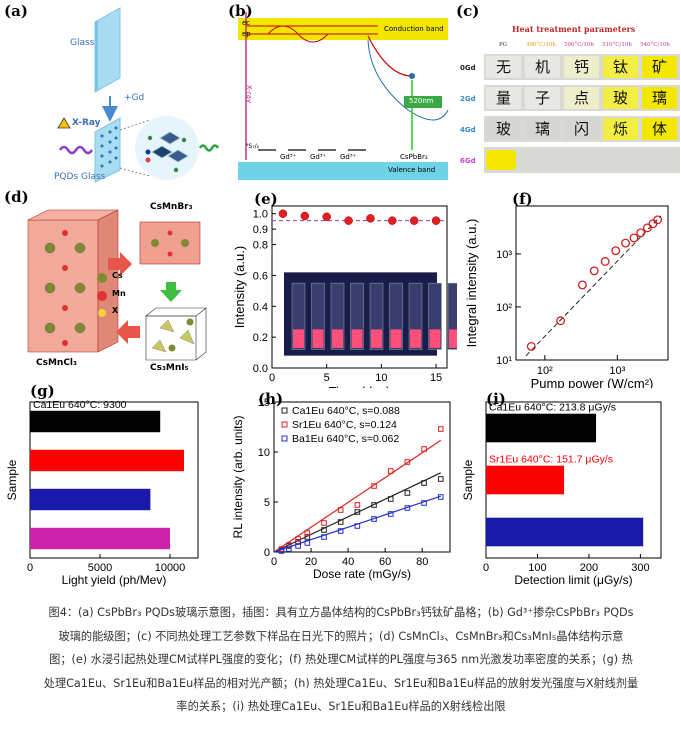 This screenshot has height=752, width=681. Describe the element at coordinates (581, 98) in the screenshot. I see `photo-char-1-2: 点` at that location.